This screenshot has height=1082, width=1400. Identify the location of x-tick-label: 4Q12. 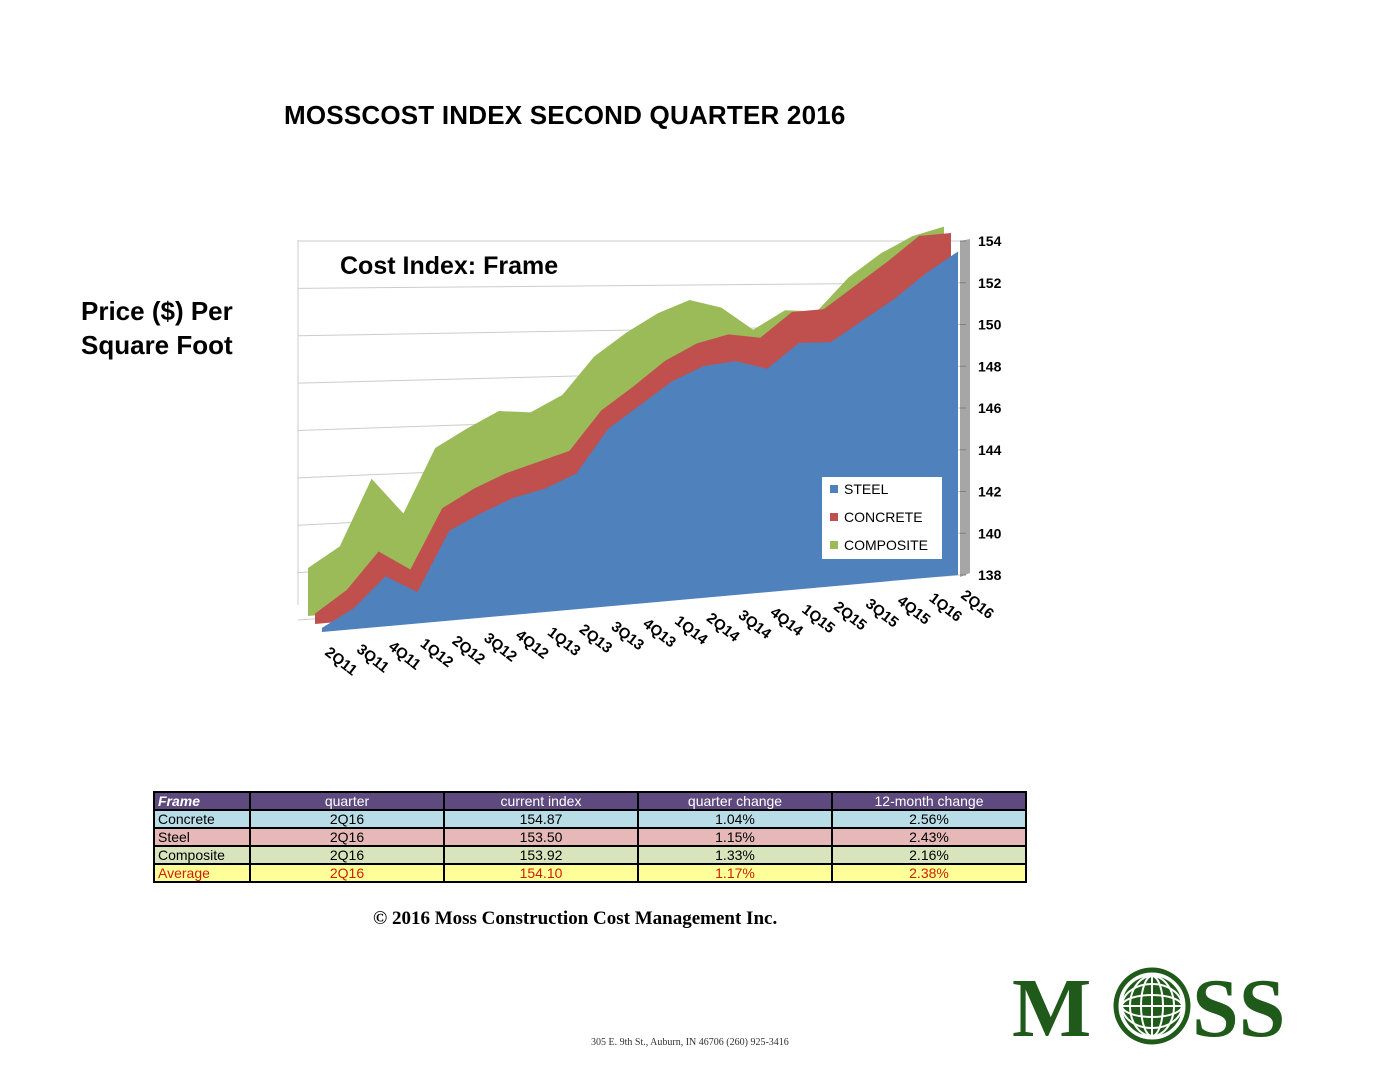
(531, 645).